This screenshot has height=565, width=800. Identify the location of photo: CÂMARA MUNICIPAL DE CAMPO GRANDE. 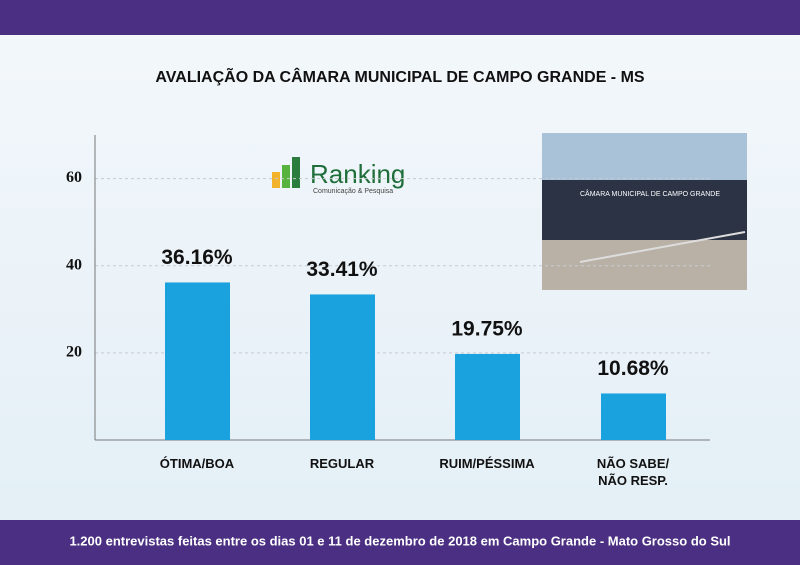
(644, 211).